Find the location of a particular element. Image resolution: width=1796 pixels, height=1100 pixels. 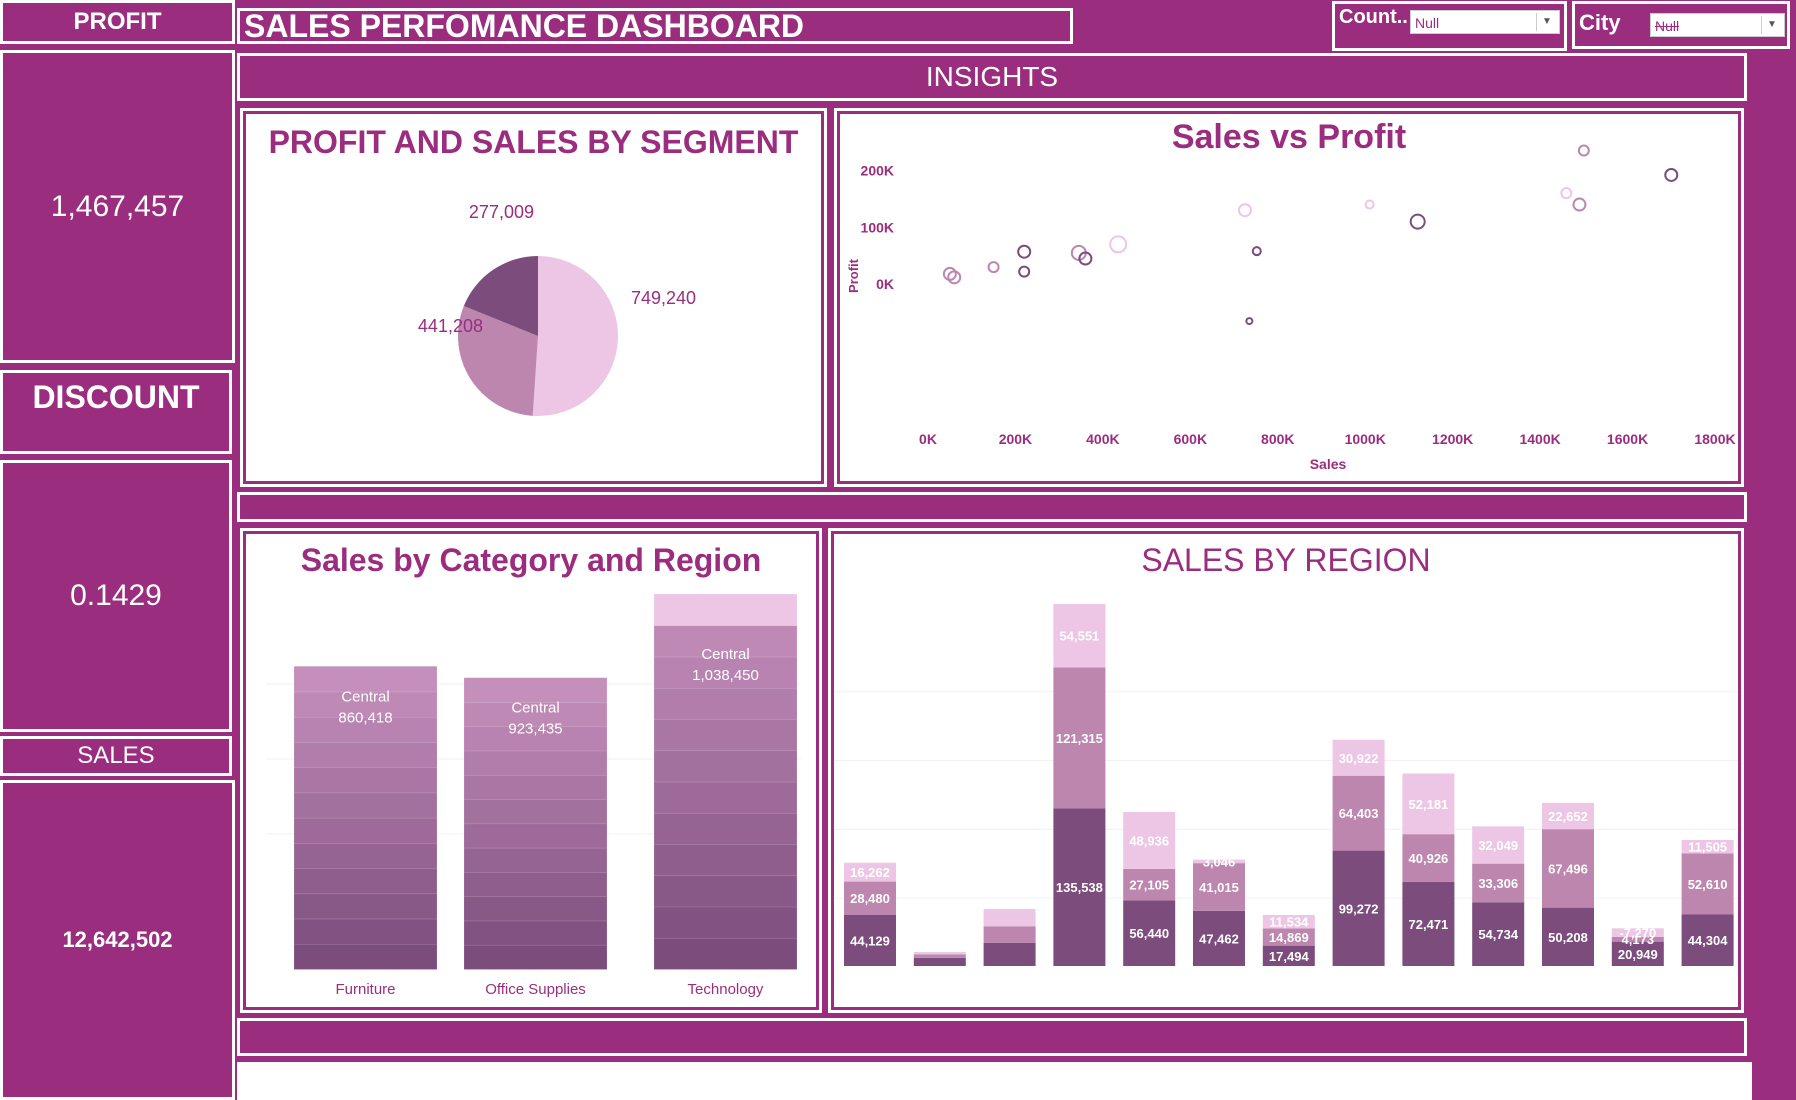

x-tick-label: 800K is located at coordinates (1277, 439).